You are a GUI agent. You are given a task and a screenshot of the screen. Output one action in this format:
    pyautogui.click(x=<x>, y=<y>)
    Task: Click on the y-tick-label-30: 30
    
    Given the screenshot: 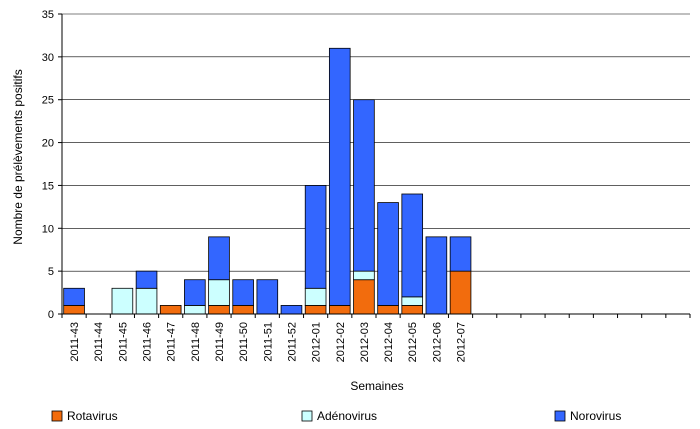 What is the action you would take?
    pyautogui.click(x=48, y=58)
    